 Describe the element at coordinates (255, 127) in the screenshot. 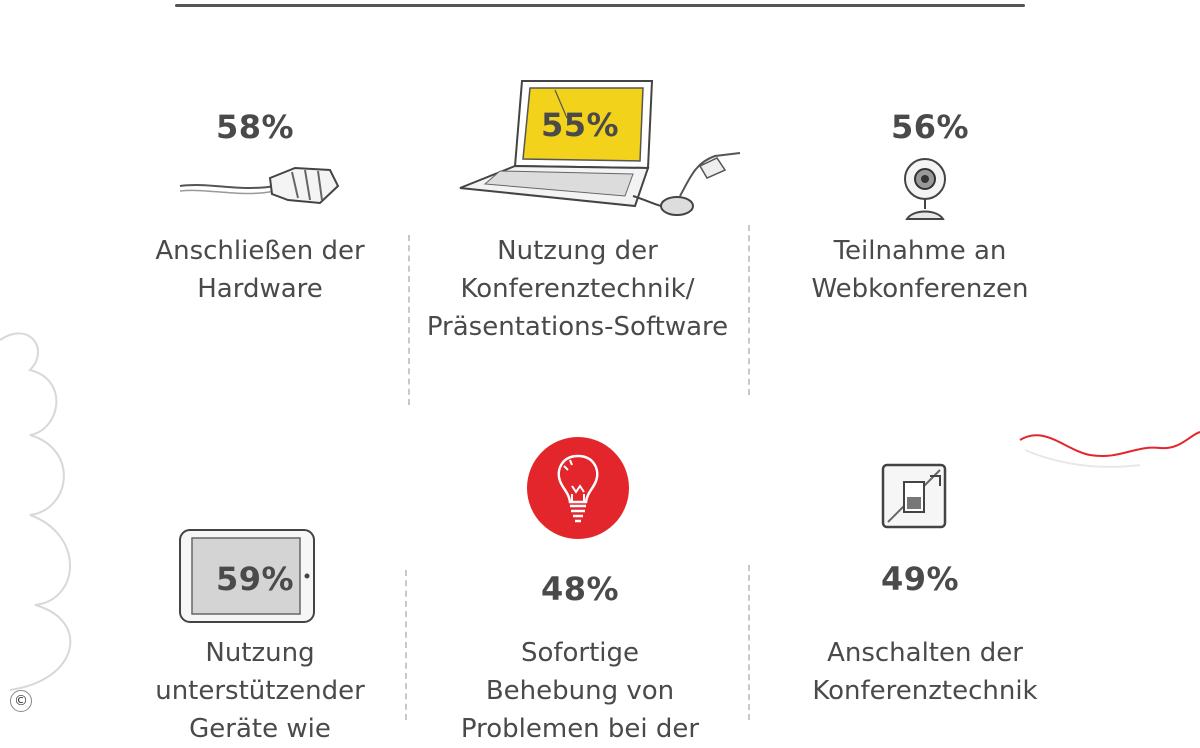

I see `percent-hardware: 58%` at that location.